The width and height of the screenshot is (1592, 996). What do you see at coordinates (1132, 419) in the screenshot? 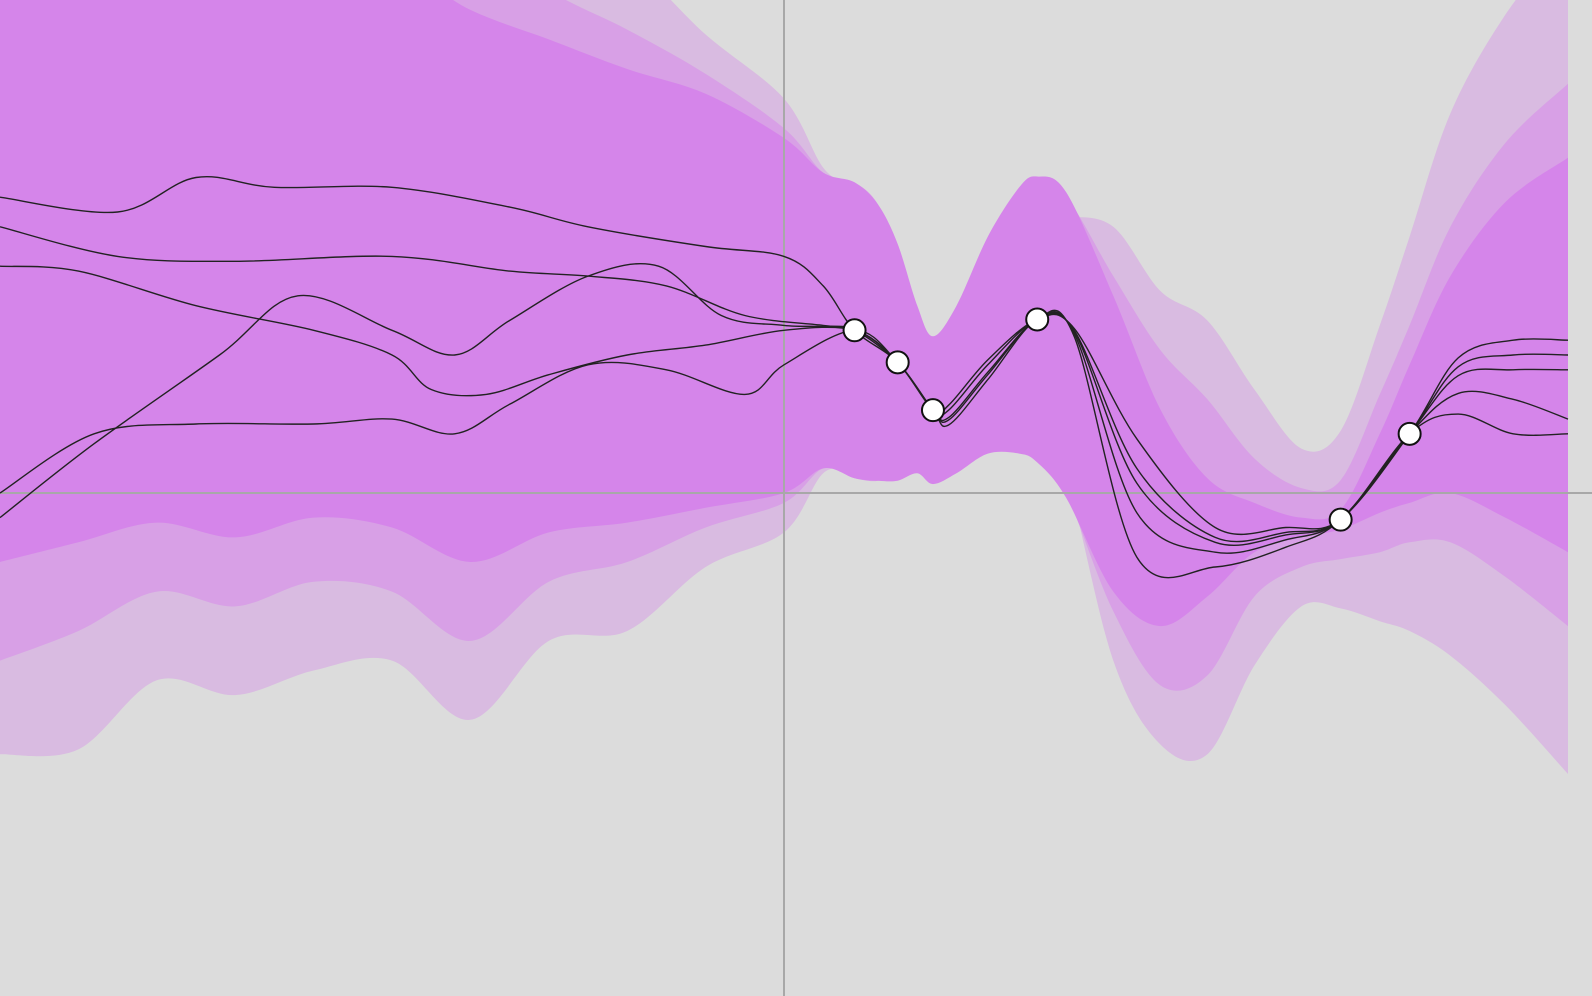
I see `observation-points` at bounding box center [1132, 419].